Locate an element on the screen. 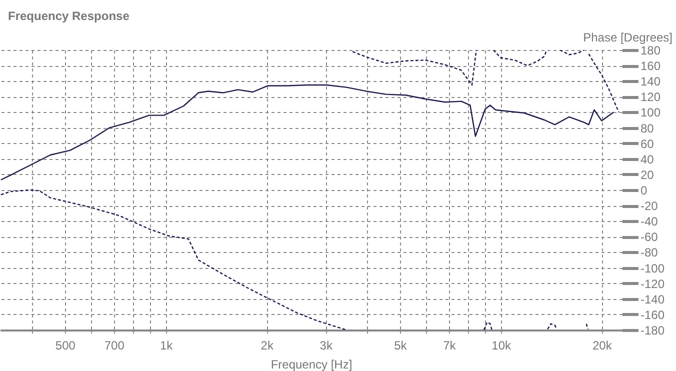 Image resolution: width=676 pixels, height=371 pixels. x-tick-label: 10k is located at coordinates (502, 345).